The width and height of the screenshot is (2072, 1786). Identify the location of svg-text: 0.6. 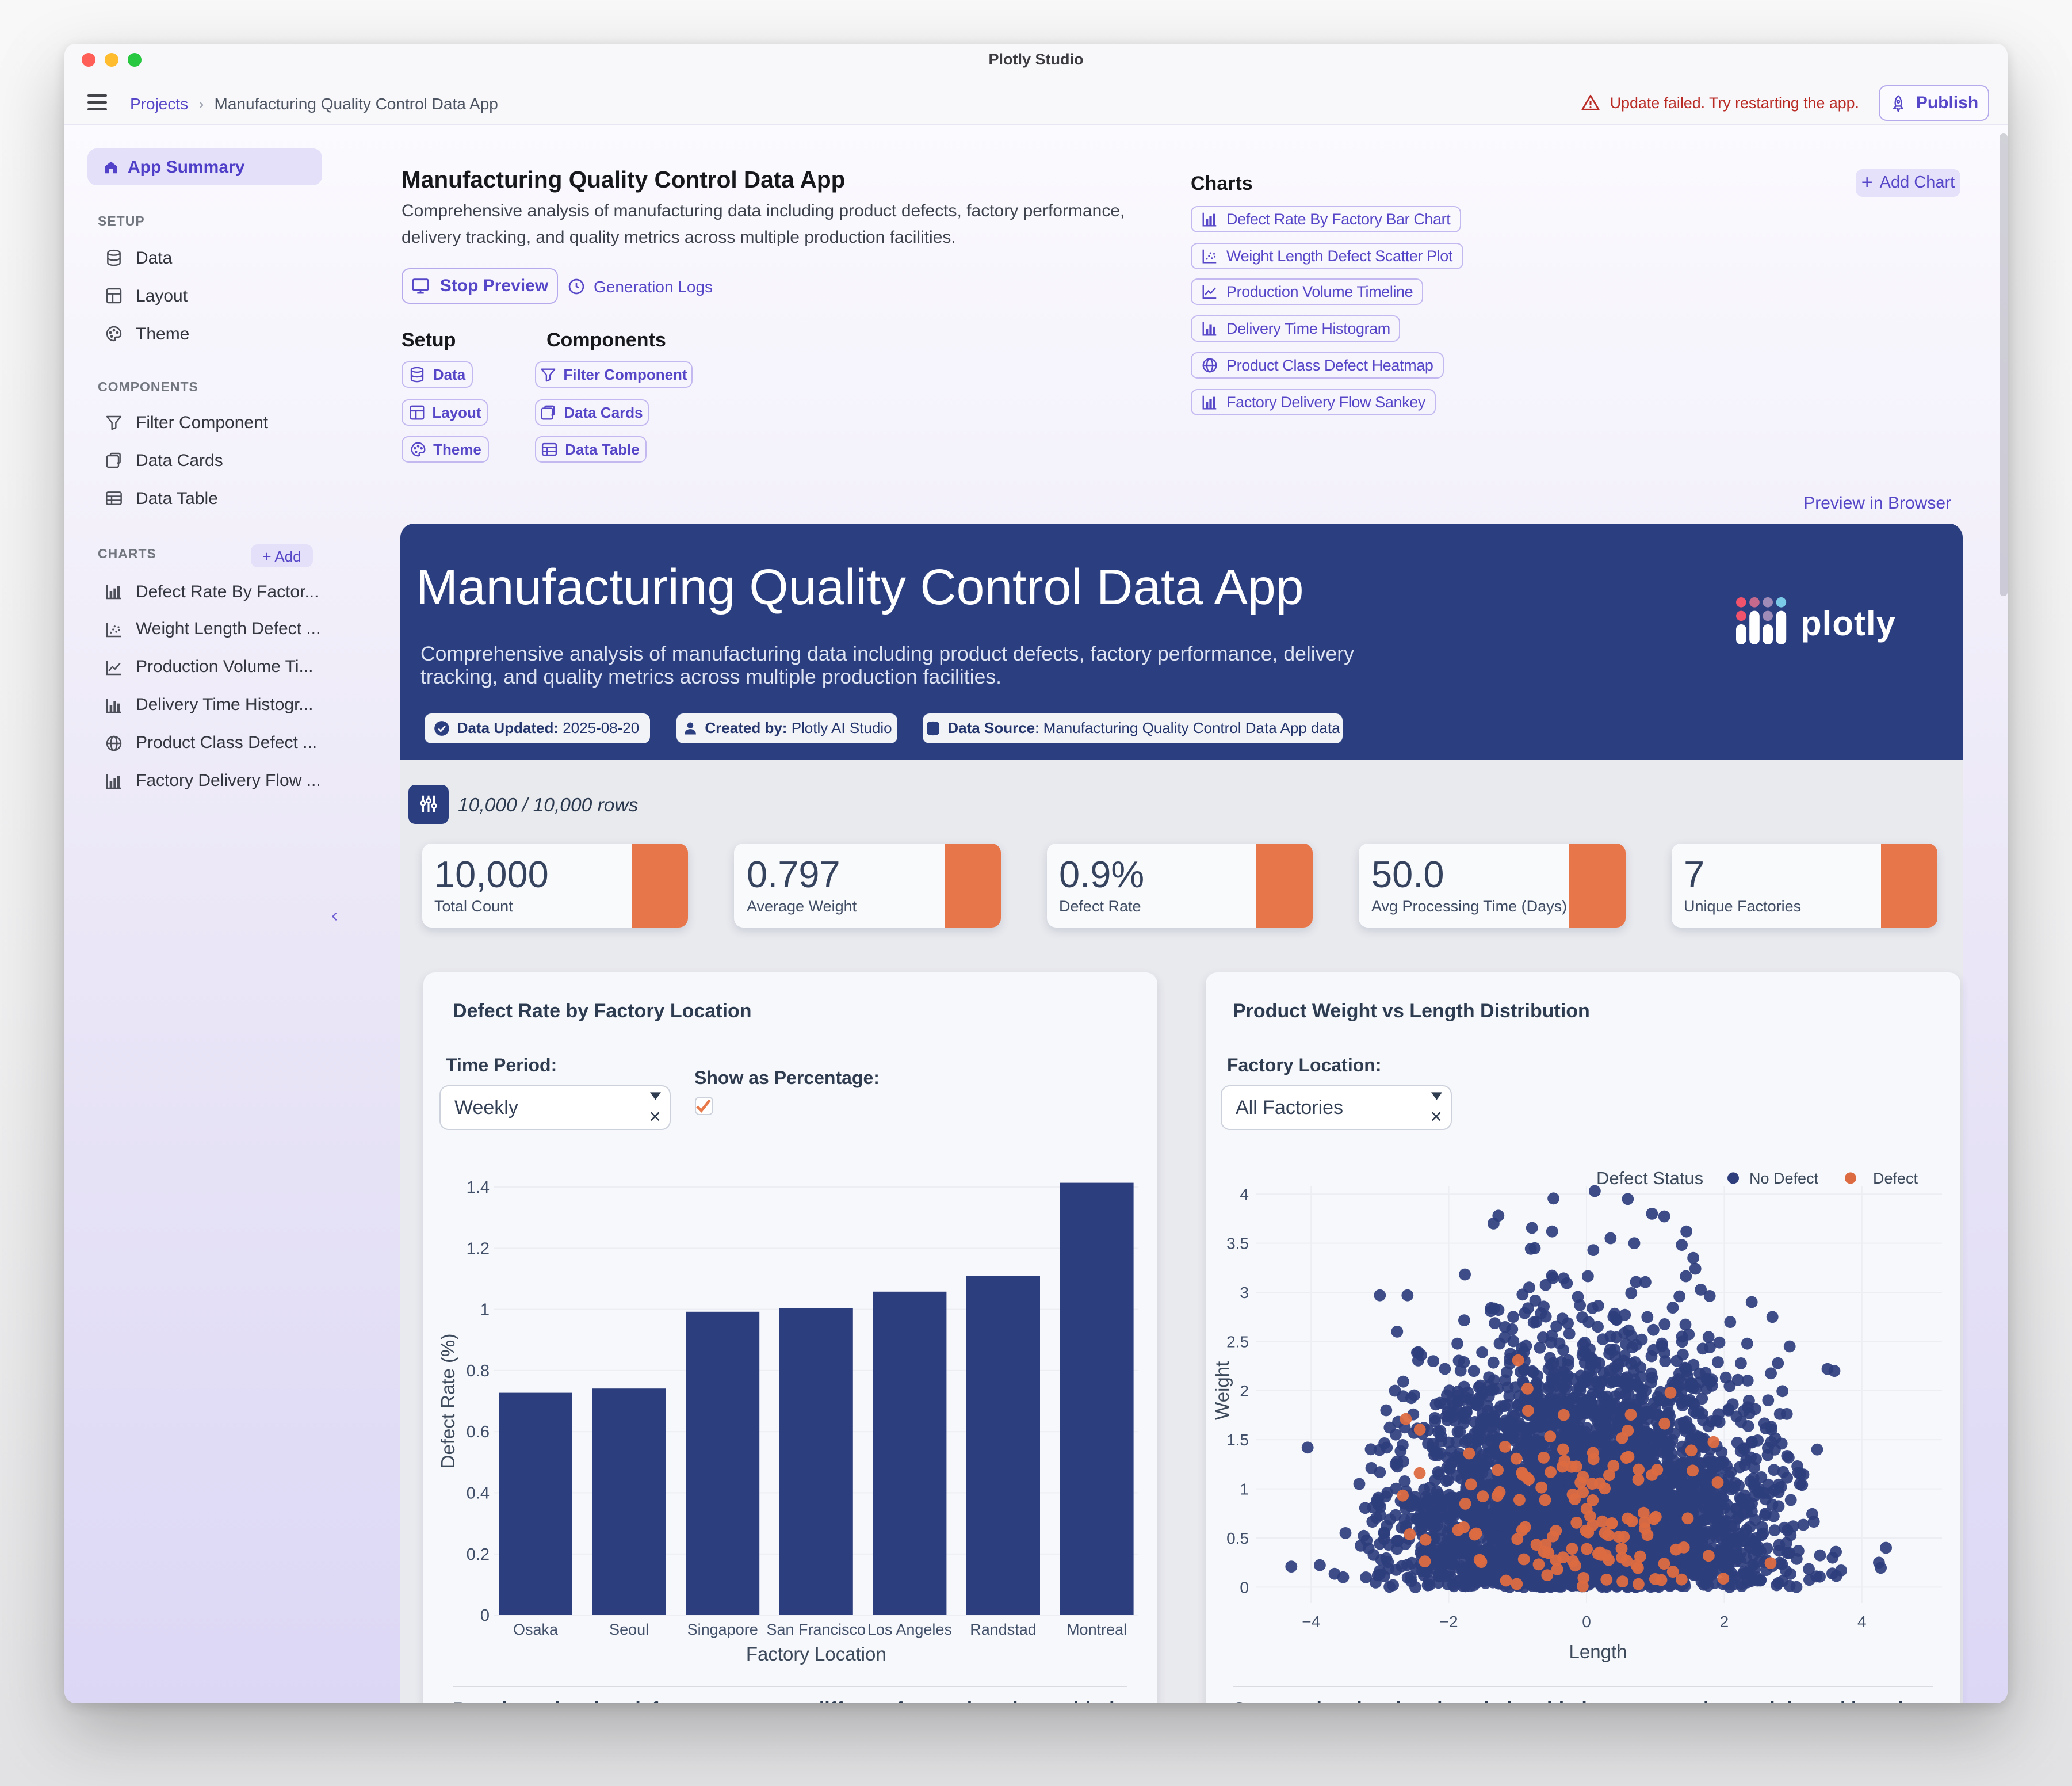
(478, 1432).